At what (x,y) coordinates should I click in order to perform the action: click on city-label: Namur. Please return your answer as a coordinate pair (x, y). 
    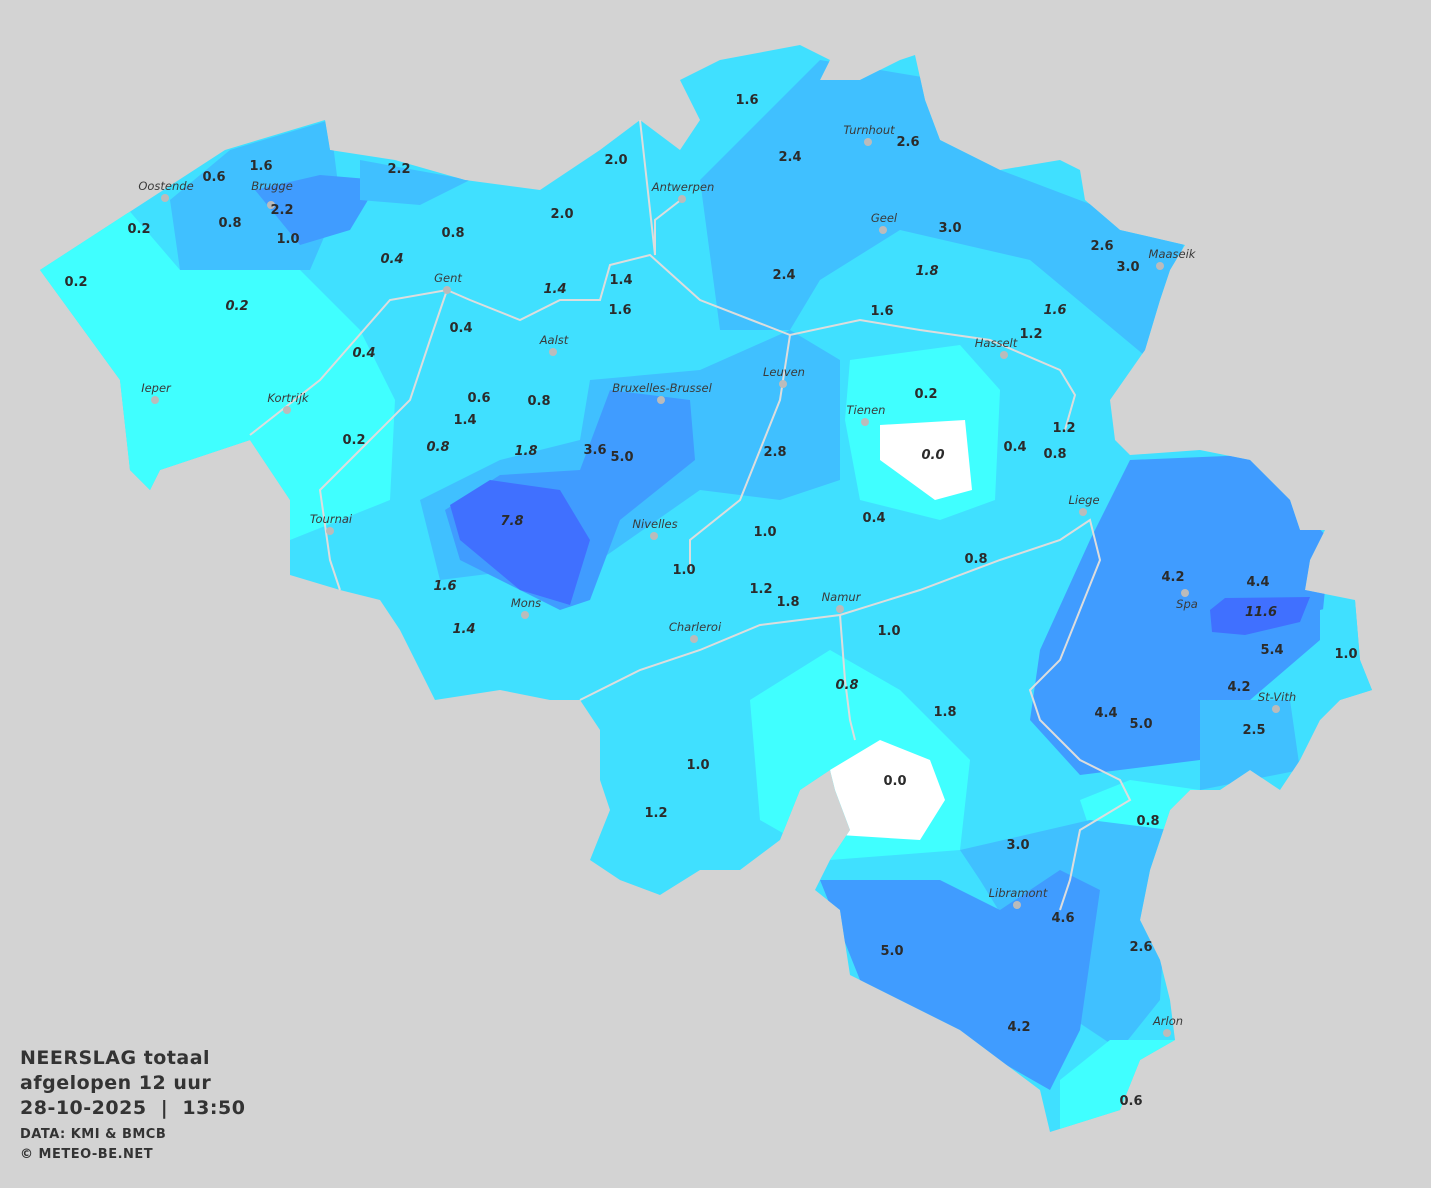
    Looking at the image, I should click on (842, 597).